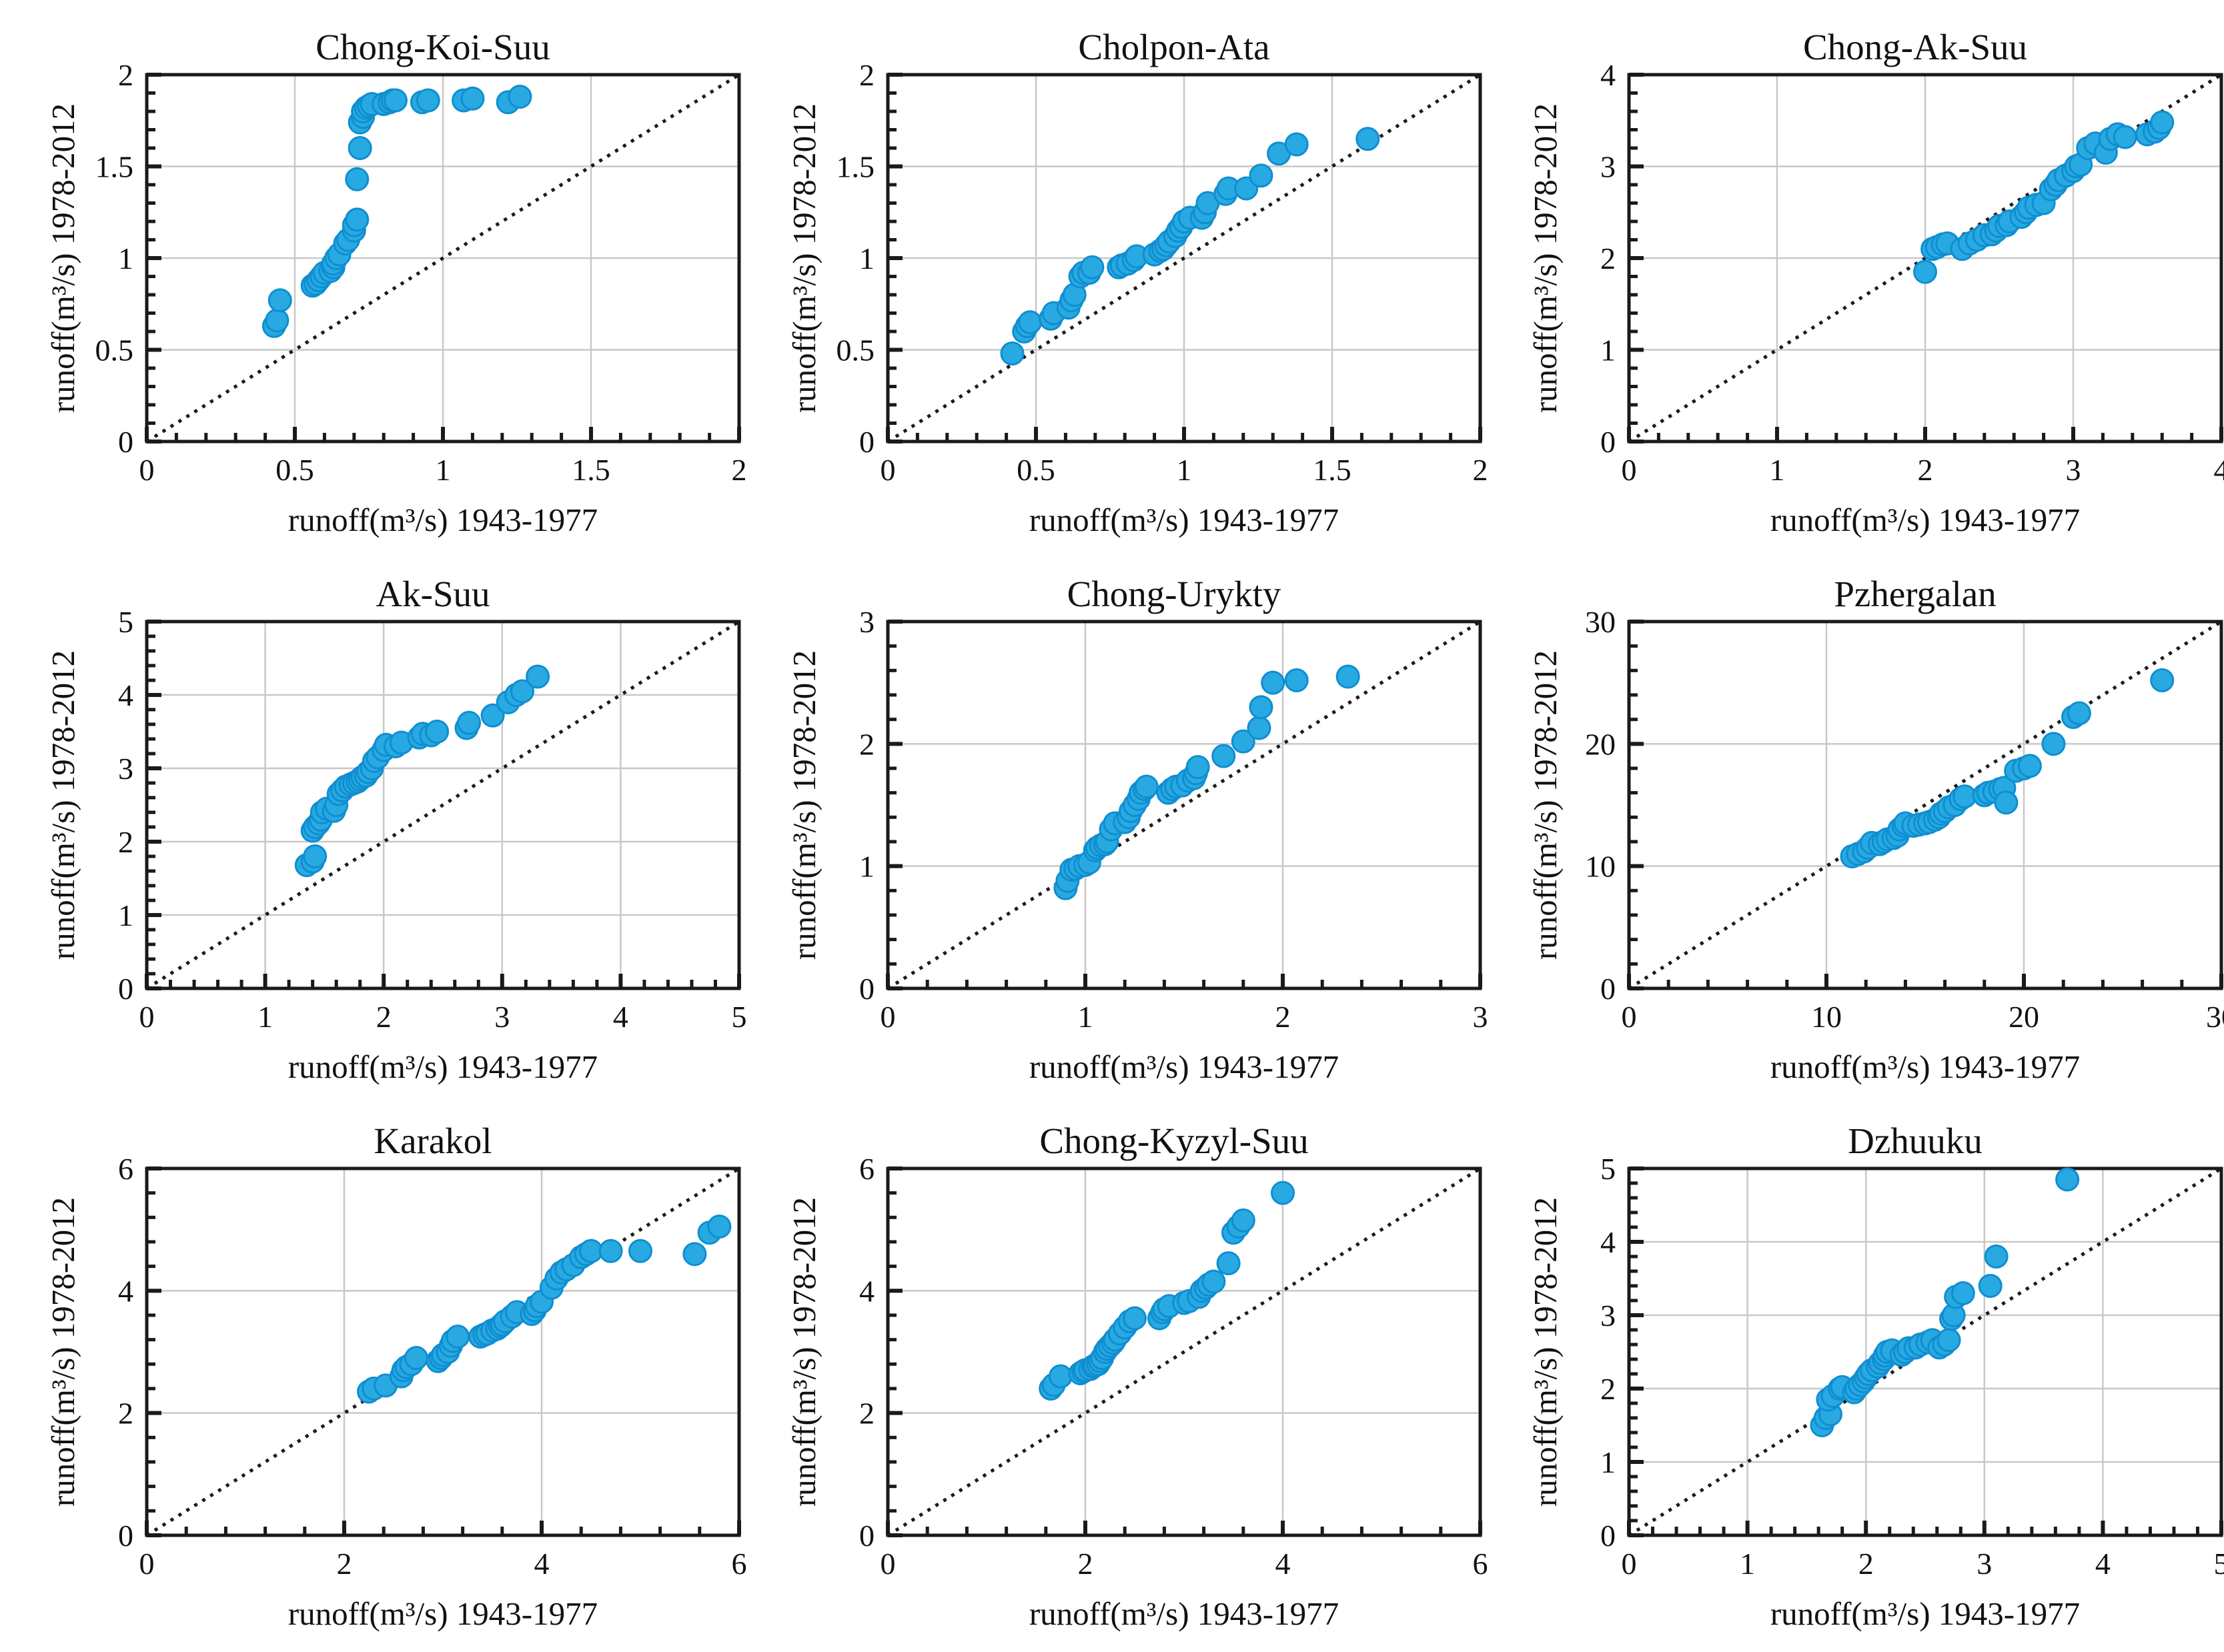 This screenshot has width=2224, height=1652. Describe the element at coordinates (1608, 1169) in the screenshot. I see `y-tick-label: 5` at that location.